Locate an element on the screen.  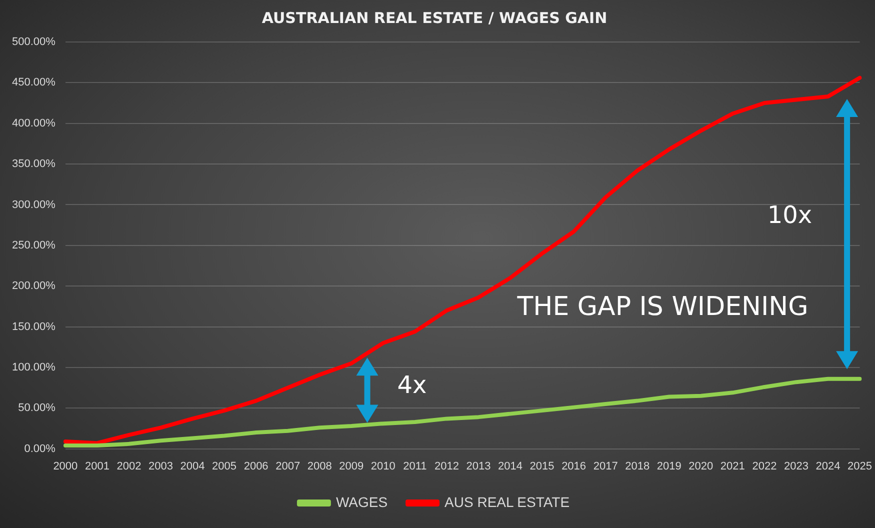
y-tick-label: 300.00% is located at coordinates (34, 204).